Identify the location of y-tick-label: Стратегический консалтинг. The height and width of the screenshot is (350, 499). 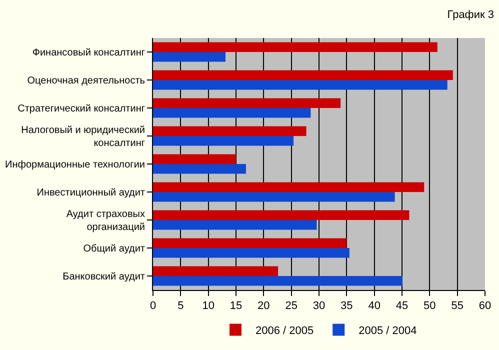
(82, 109).